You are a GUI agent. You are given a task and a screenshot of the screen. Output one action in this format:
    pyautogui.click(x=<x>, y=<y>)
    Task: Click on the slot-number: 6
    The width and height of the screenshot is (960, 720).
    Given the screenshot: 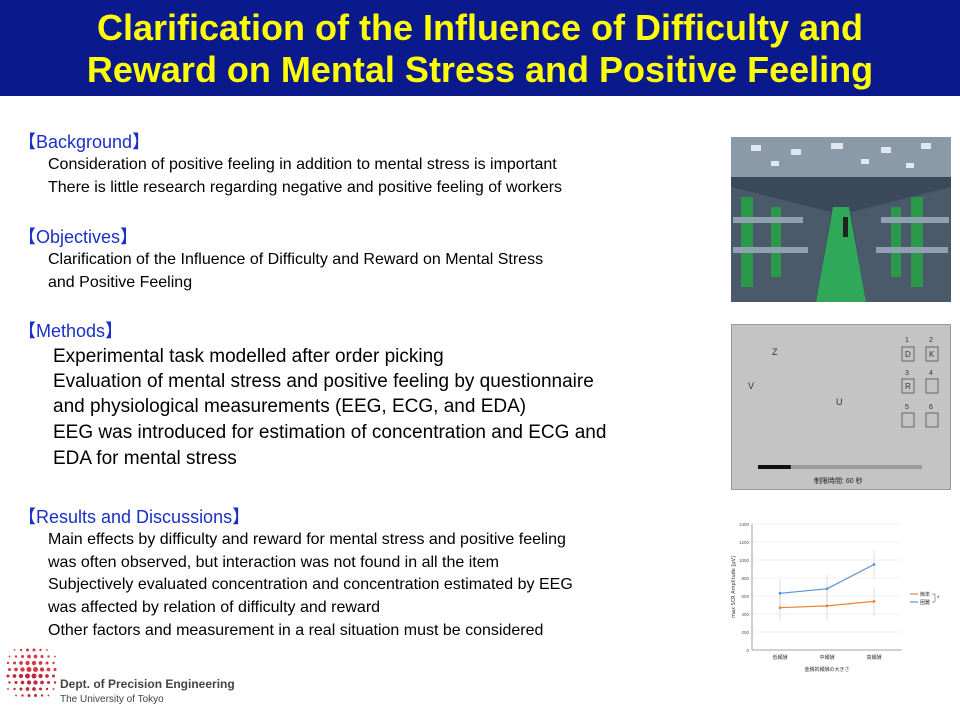 What is the action you would take?
    pyautogui.click(x=931, y=407)
    